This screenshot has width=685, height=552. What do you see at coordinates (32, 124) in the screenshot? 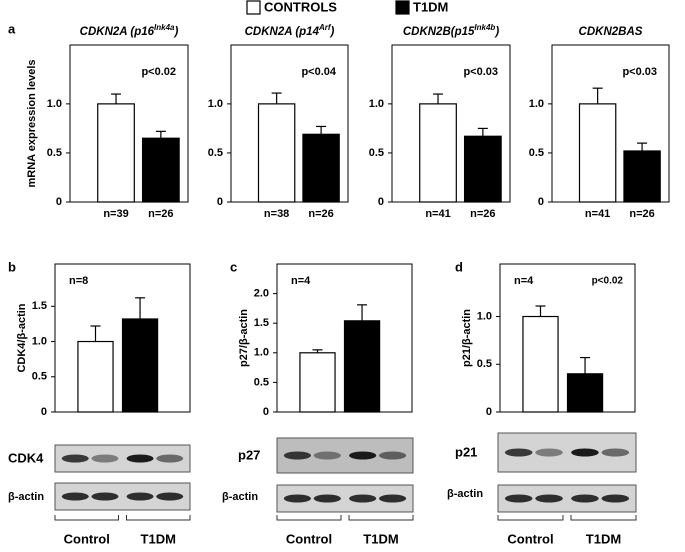
I see `y-axis-label: mRNA expression levels` at bounding box center [32, 124].